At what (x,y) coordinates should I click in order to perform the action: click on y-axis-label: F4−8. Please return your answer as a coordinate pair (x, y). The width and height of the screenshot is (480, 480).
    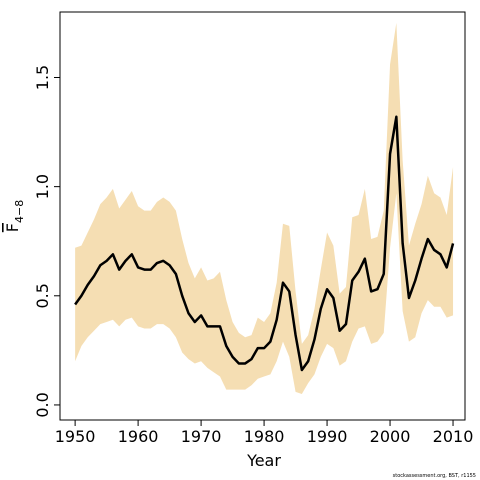
    Looking at the image, I should click on (14, 216).